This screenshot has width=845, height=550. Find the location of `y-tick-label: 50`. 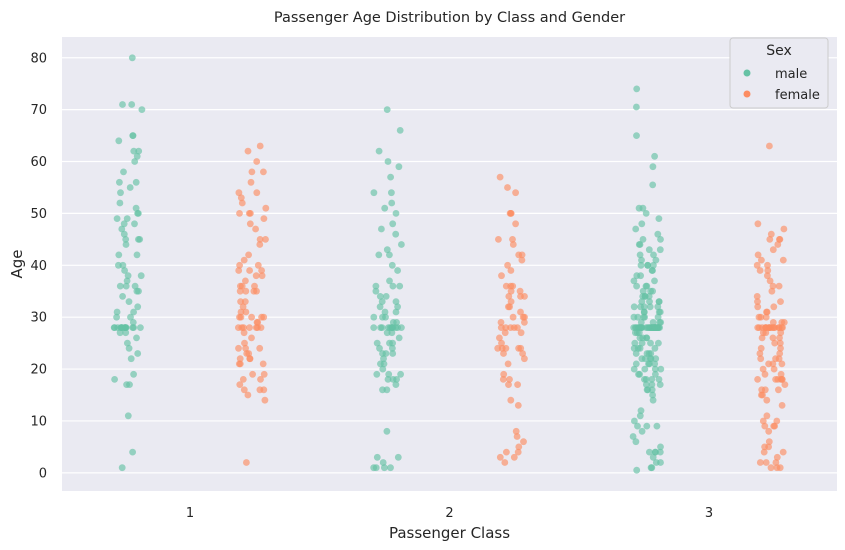

y-tick-label: 50 is located at coordinates (38, 214).